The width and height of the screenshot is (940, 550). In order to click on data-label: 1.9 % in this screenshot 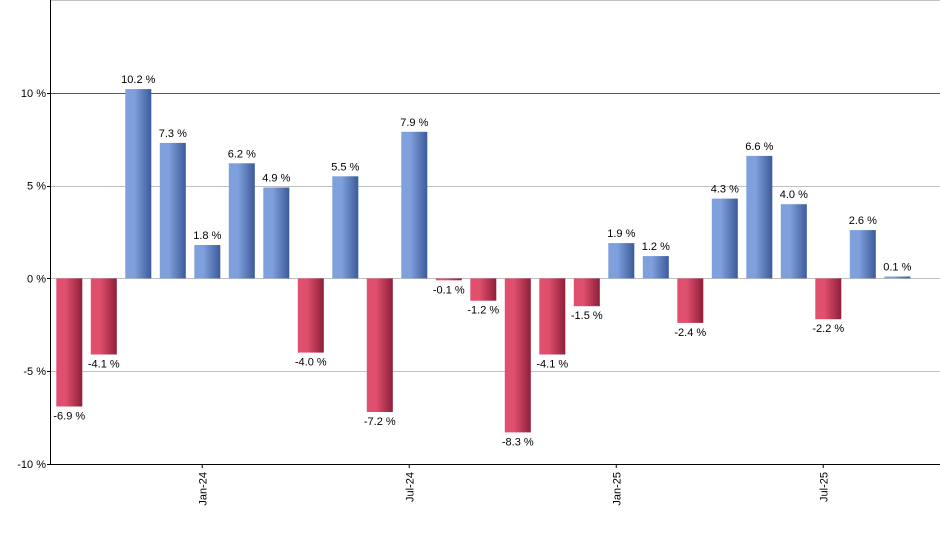, I will do `click(621, 234)`.